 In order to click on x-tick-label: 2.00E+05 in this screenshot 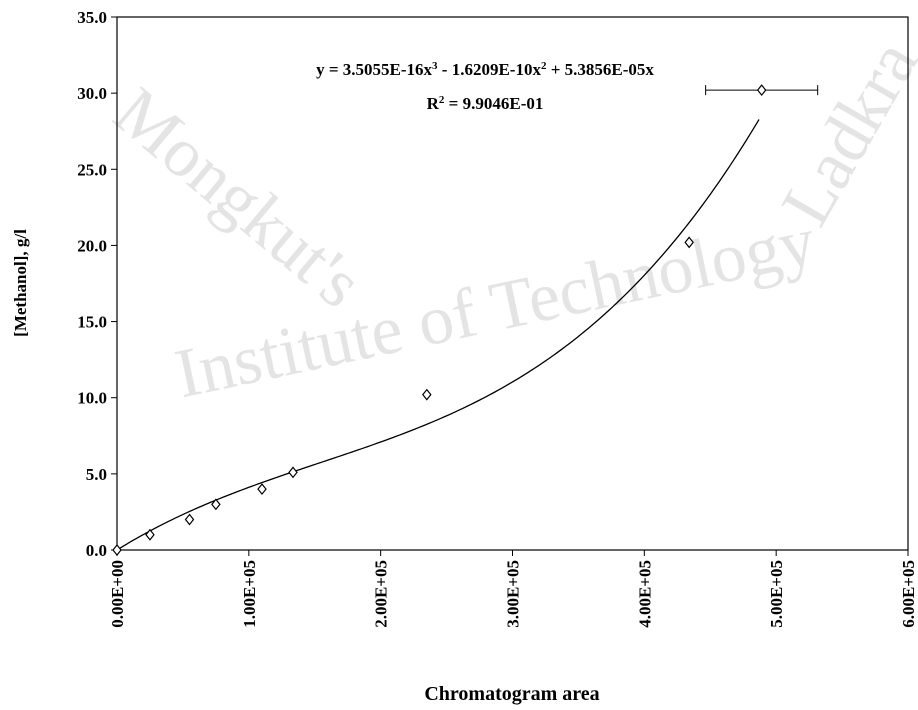, I will do `click(381, 594)`.